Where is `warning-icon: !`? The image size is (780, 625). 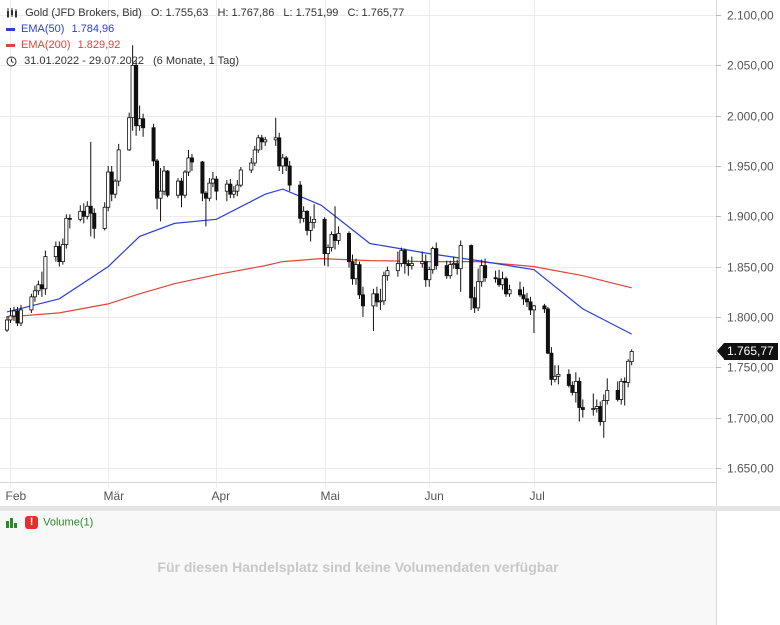
warning-icon: ! is located at coordinates (32, 522).